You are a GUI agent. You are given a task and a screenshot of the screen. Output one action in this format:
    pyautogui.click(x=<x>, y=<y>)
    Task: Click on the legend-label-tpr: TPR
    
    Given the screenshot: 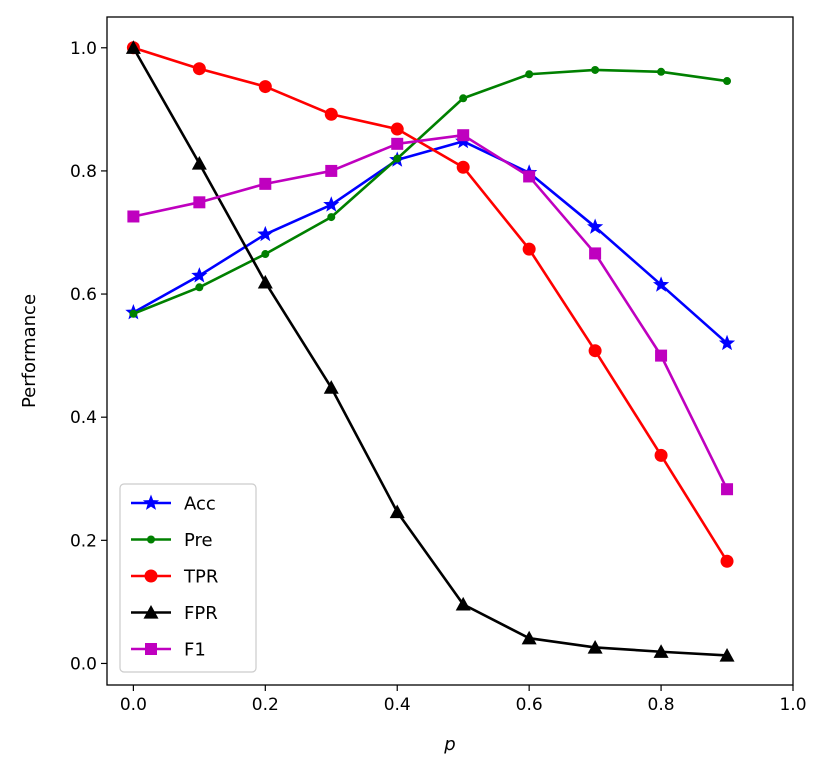 What is the action you would take?
    pyautogui.click(x=200, y=577)
    